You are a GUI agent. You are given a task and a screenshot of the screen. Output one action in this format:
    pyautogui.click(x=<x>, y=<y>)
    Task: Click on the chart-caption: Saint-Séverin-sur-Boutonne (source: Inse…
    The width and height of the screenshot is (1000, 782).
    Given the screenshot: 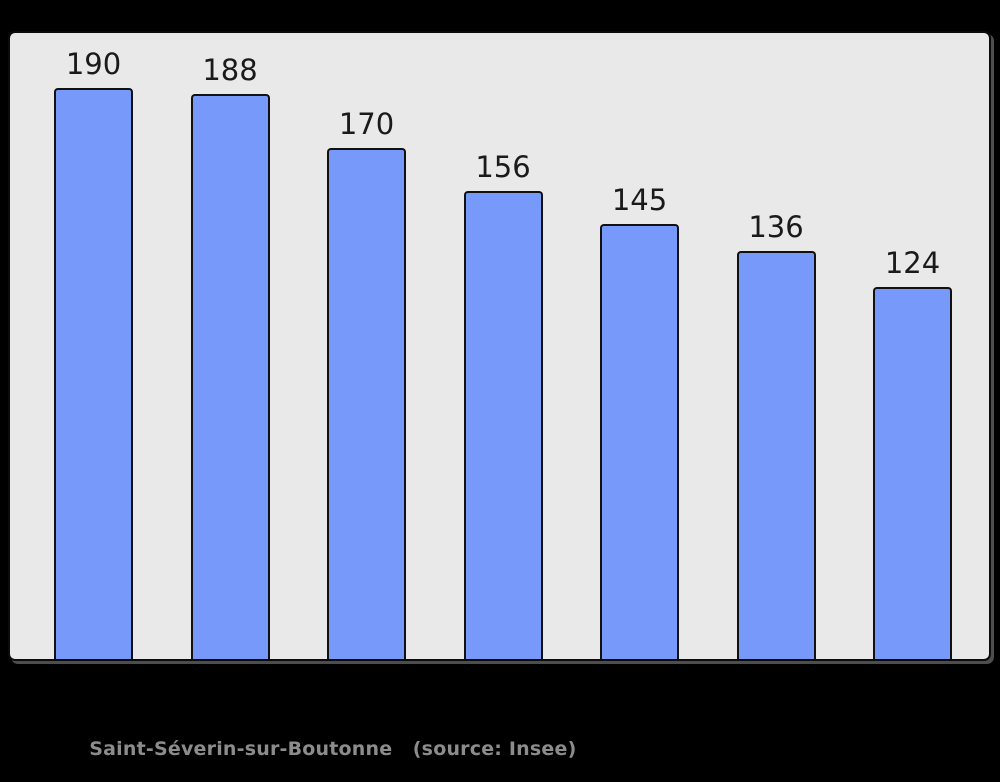 What is the action you would take?
    pyautogui.click(x=319, y=749)
    